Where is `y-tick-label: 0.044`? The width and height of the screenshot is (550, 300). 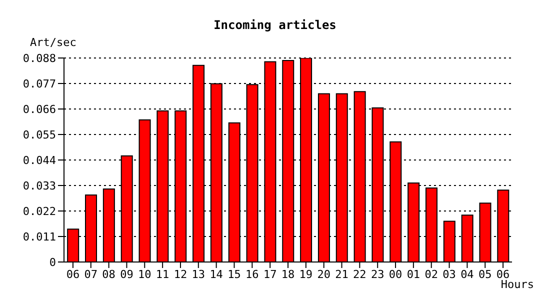
y-tick-label: 0.044 is located at coordinates (39, 160).